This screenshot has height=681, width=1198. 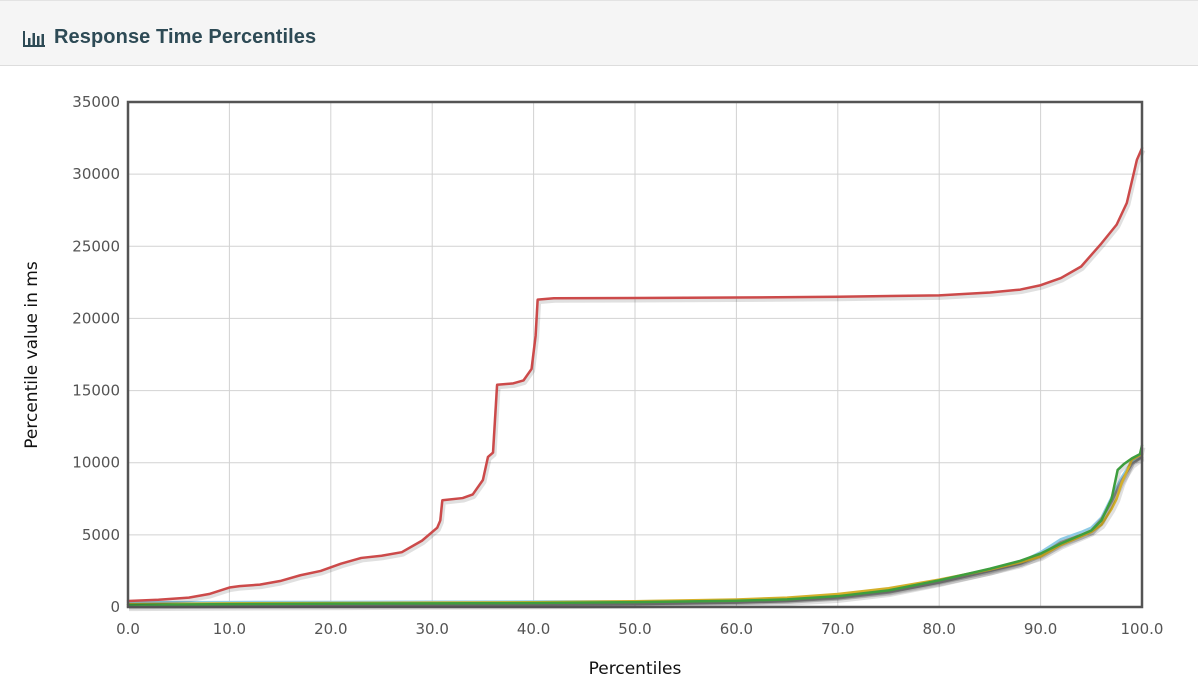 What do you see at coordinates (533, 629) in the screenshot?
I see `x-tick-label: 40.0` at bounding box center [533, 629].